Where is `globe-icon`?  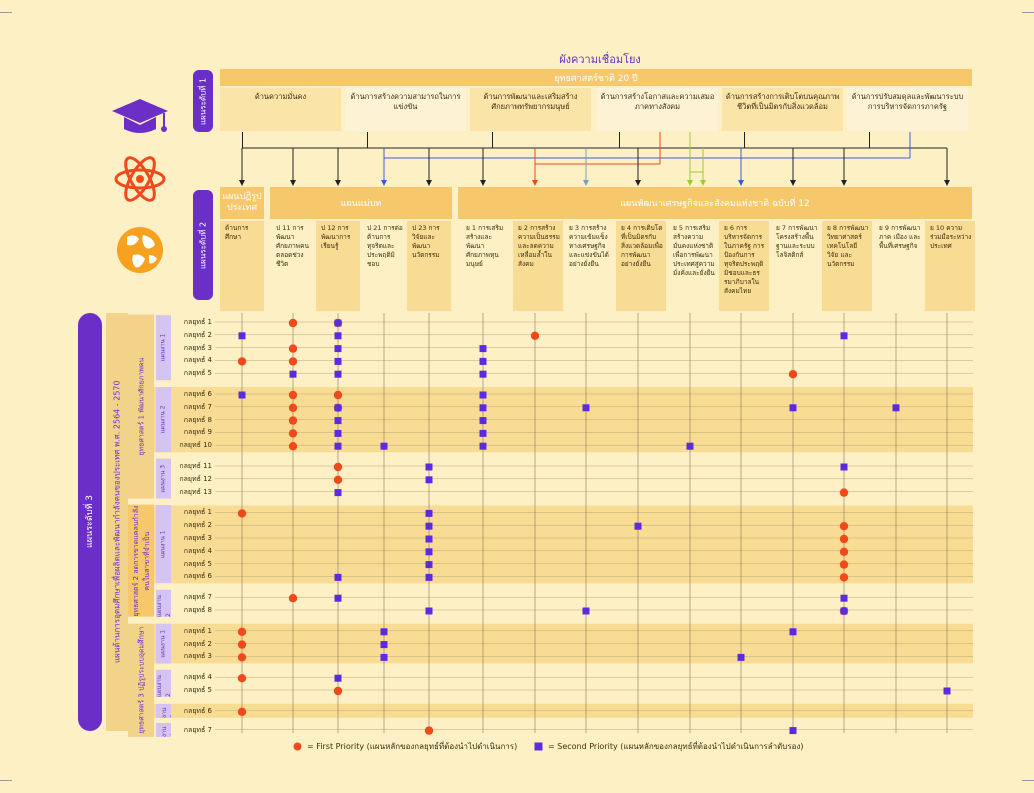
globe-icon is located at coordinates (140, 250).